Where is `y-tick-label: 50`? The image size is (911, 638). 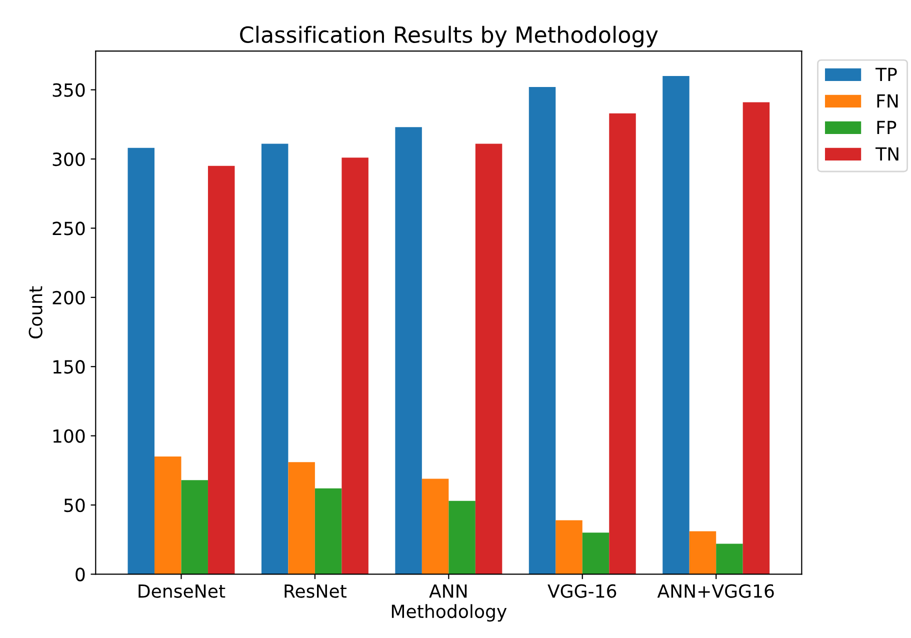 y-tick-label: 50 is located at coordinates (74, 505).